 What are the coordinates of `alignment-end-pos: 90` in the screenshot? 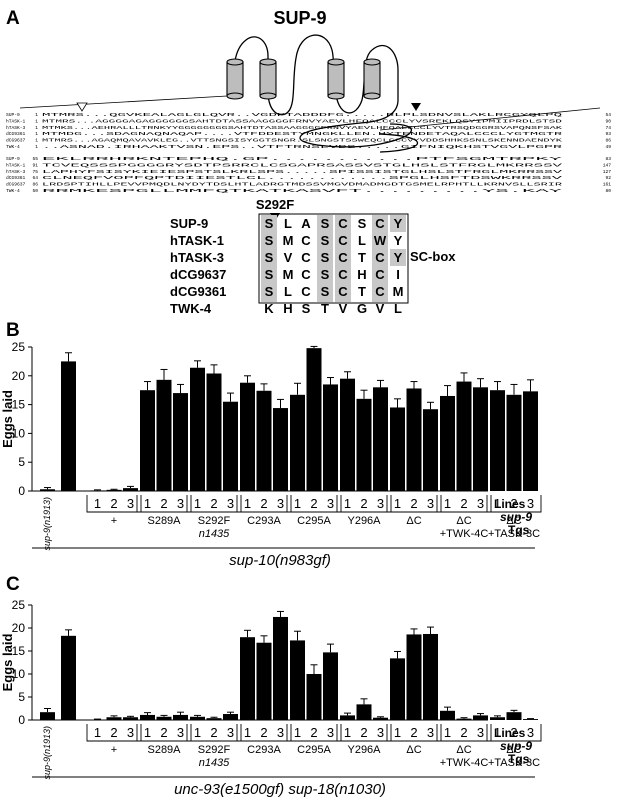 It's located at (608, 121).